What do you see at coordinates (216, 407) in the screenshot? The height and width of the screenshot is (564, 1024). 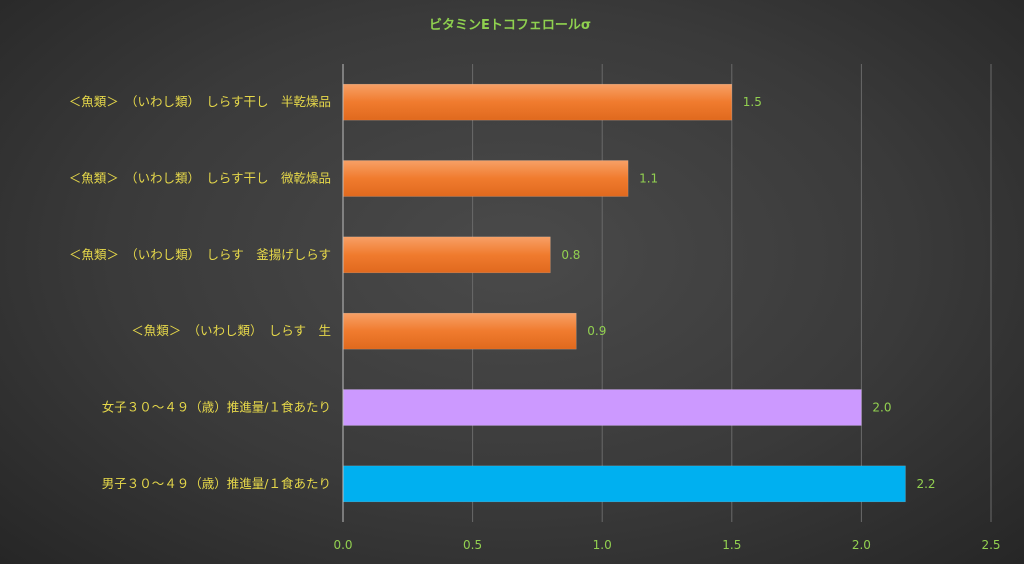 I see `category-label: 女子３０～４９（歳）推進量/１食あたり` at bounding box center [216, 407].